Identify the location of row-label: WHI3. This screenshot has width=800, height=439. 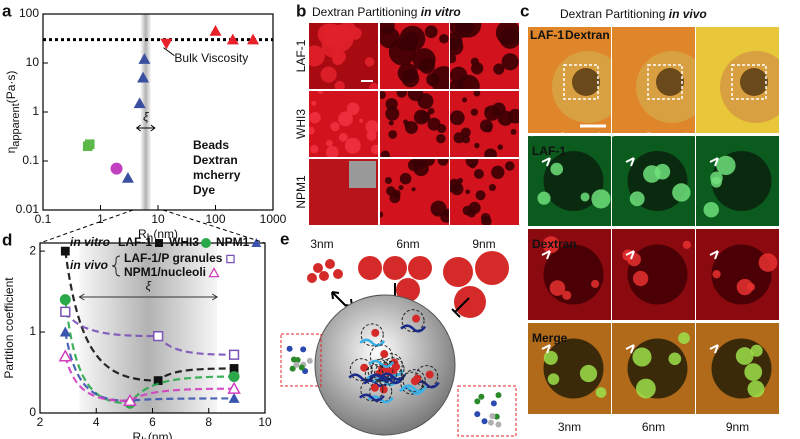
(301, 124).